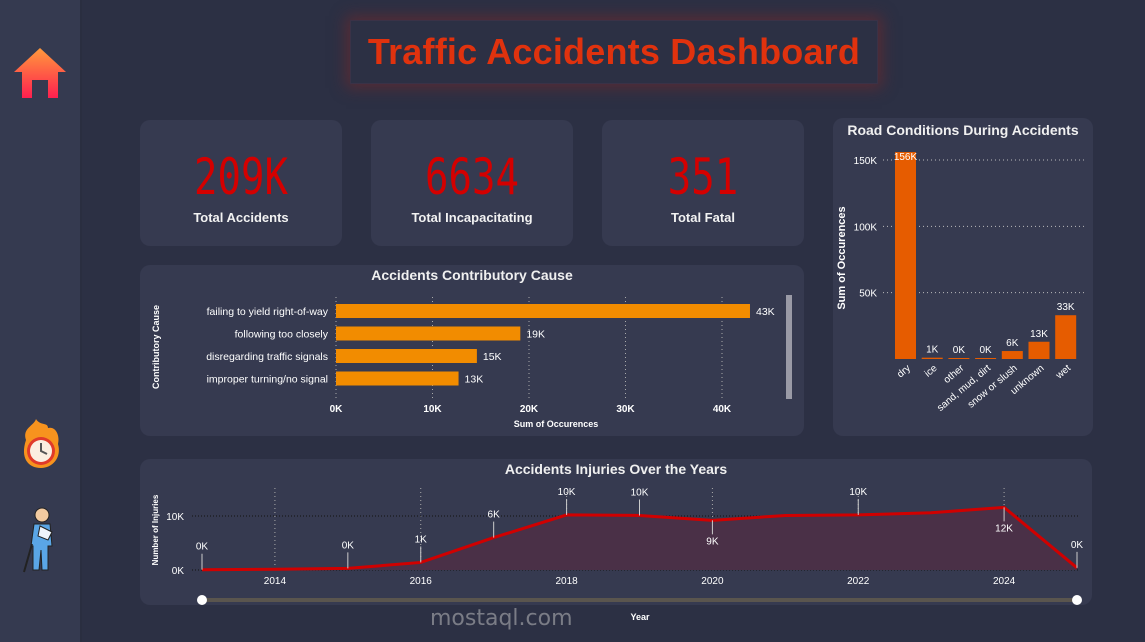  Describe the element at coordinates (616, 469) in the screenshot. I see `chart-title: Accidents Injuries Over the Years` at that location.